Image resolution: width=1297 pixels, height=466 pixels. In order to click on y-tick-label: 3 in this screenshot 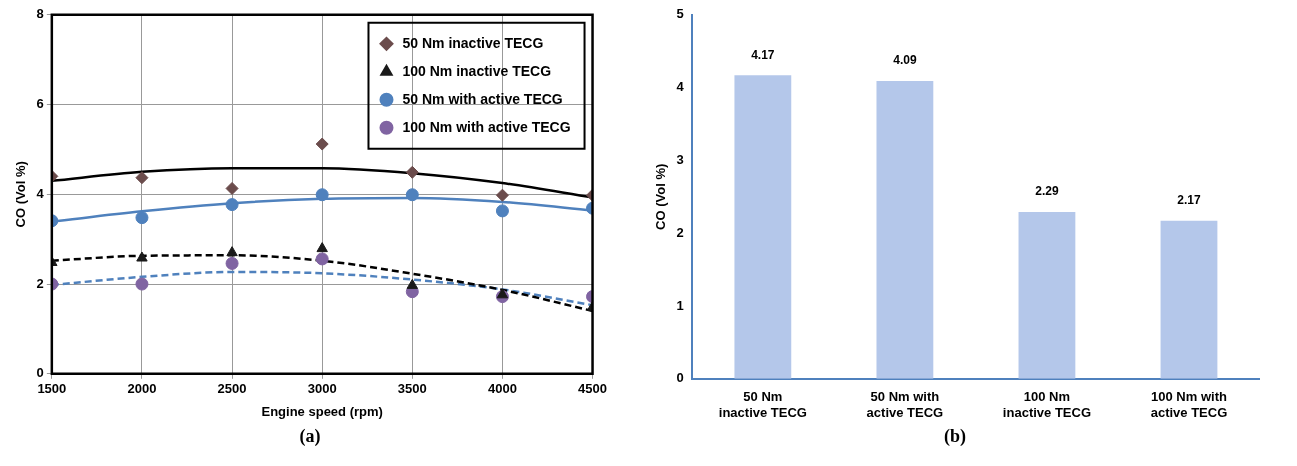, I will do `click(680, 159)`.